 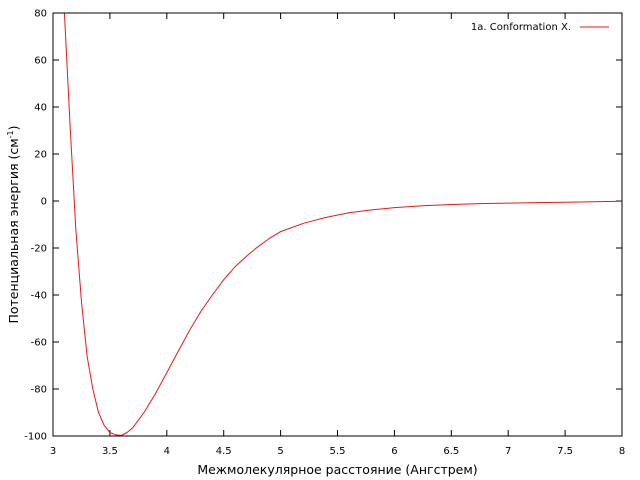 What do you see at coordinates (40, 61) in the screenshot?
I see `y-tick-label: 60` at bounding box center [40, 61].